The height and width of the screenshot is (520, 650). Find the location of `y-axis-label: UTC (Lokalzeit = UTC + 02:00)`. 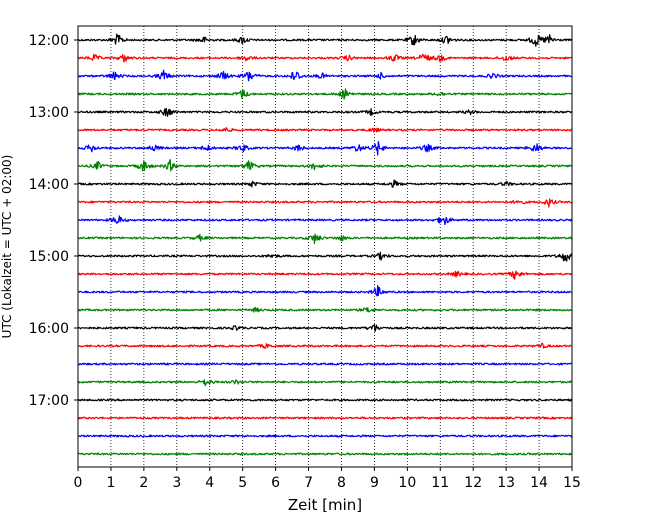

y-axis-label: UTC (Lokalzeit = UTC + 02:00) is located at coordinates (7, 247).